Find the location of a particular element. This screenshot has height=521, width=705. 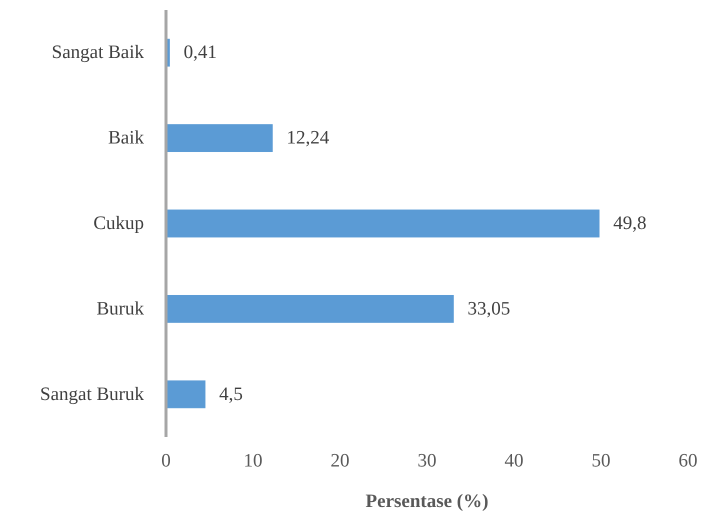

x-tick-label: 50 is located at coordinates (601, 461).